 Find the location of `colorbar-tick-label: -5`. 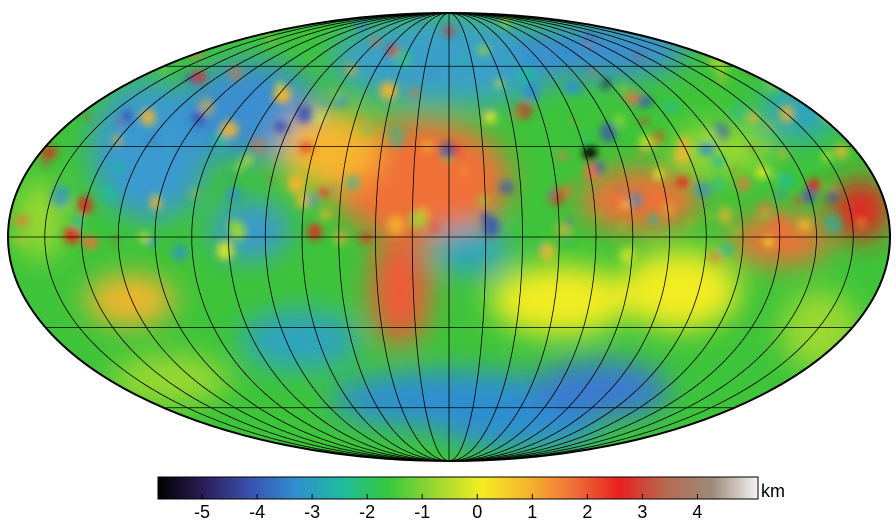

colorbar-tick-label: -5 is located at coordinates (202, 512).